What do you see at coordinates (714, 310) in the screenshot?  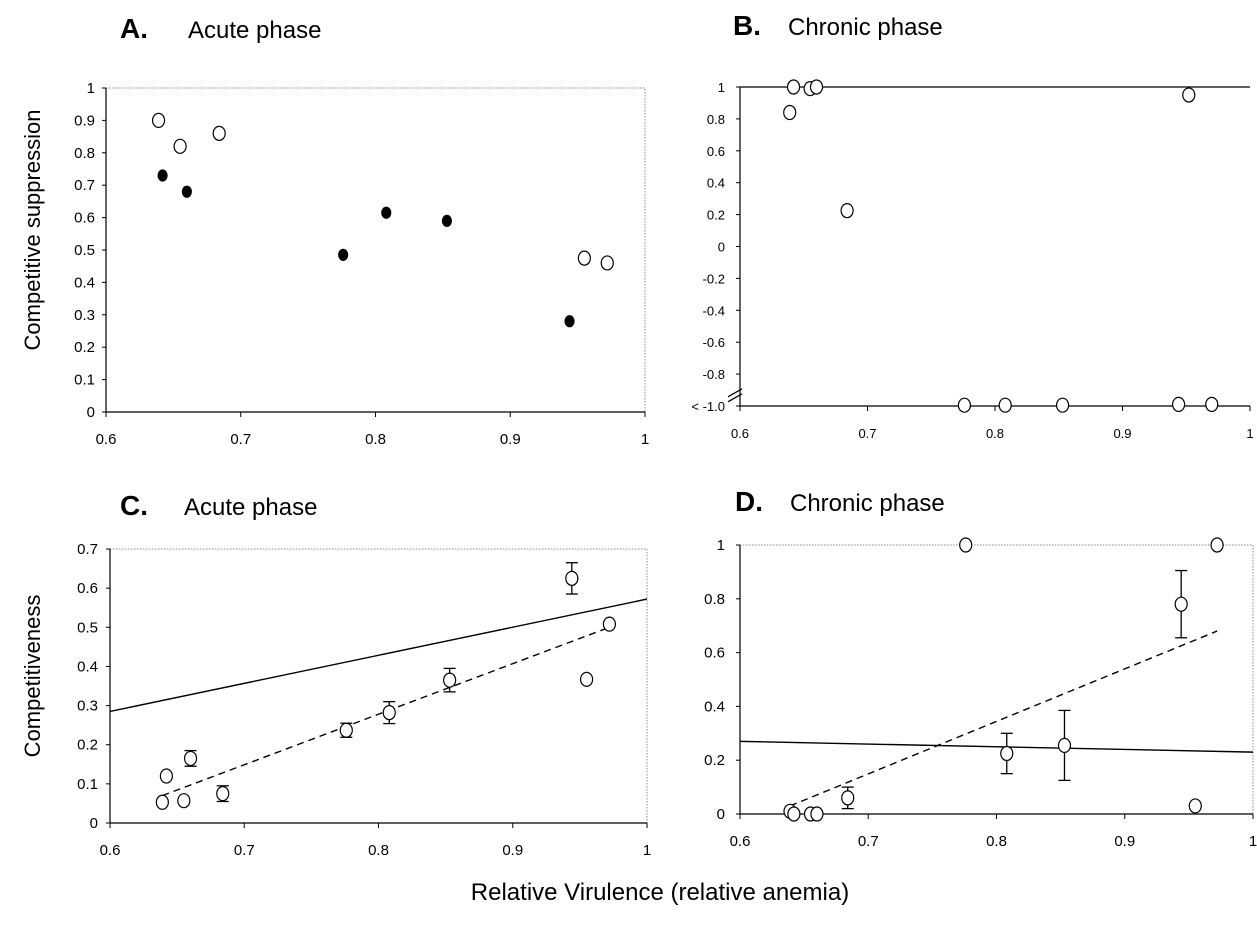 I see `y-tick-label: -0.4` at bounding box center [714, 310].